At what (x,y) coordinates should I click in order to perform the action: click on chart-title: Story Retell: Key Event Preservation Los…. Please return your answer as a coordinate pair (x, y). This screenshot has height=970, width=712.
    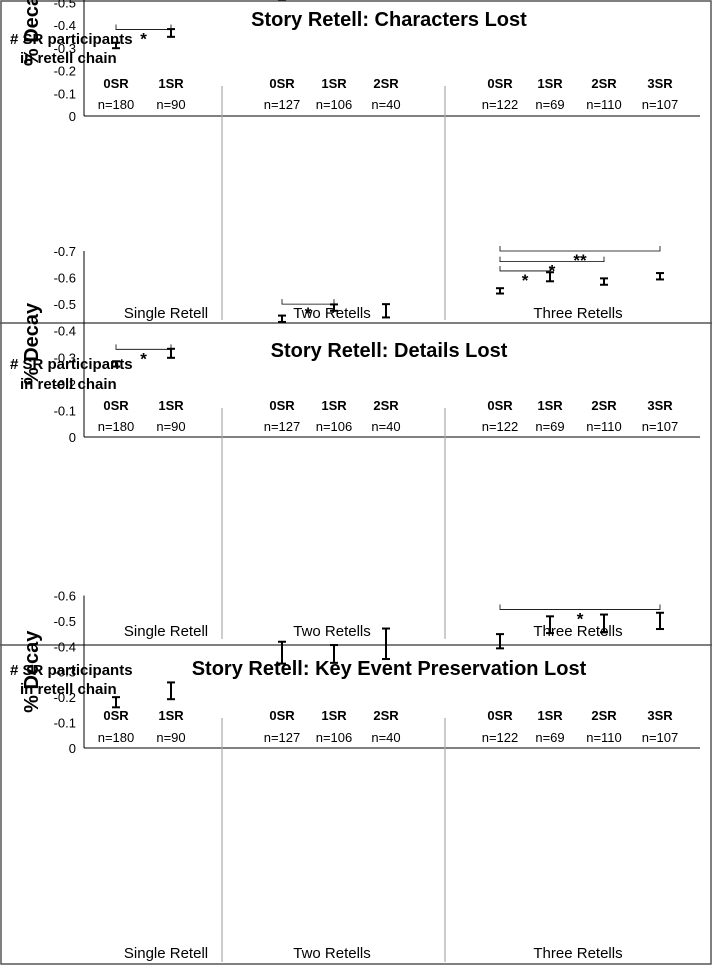
    Looking at the image, I should click on (389, 669).